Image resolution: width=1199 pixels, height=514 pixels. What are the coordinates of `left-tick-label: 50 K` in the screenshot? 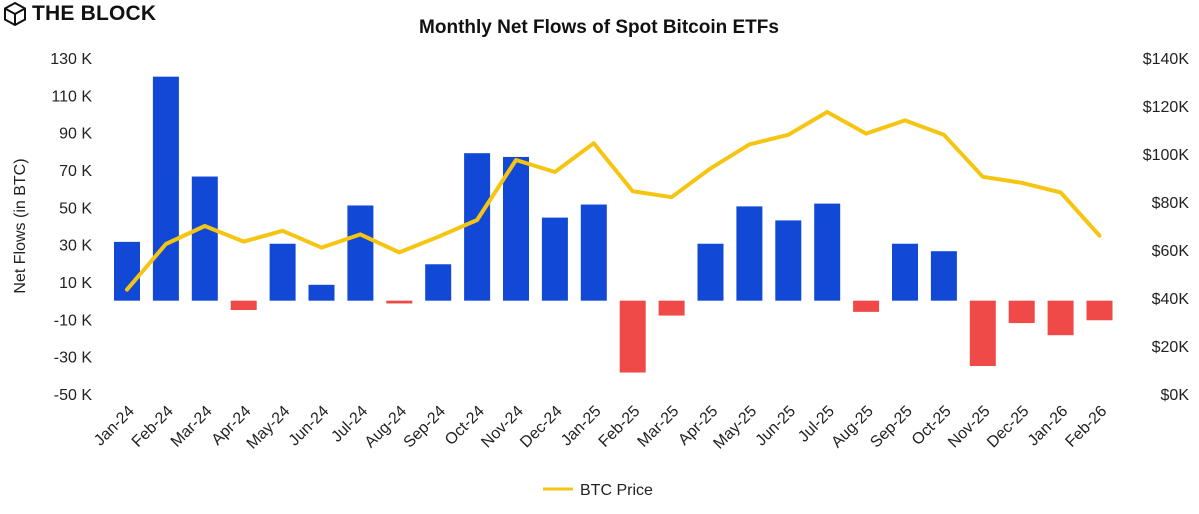 It's located at (75, 208).